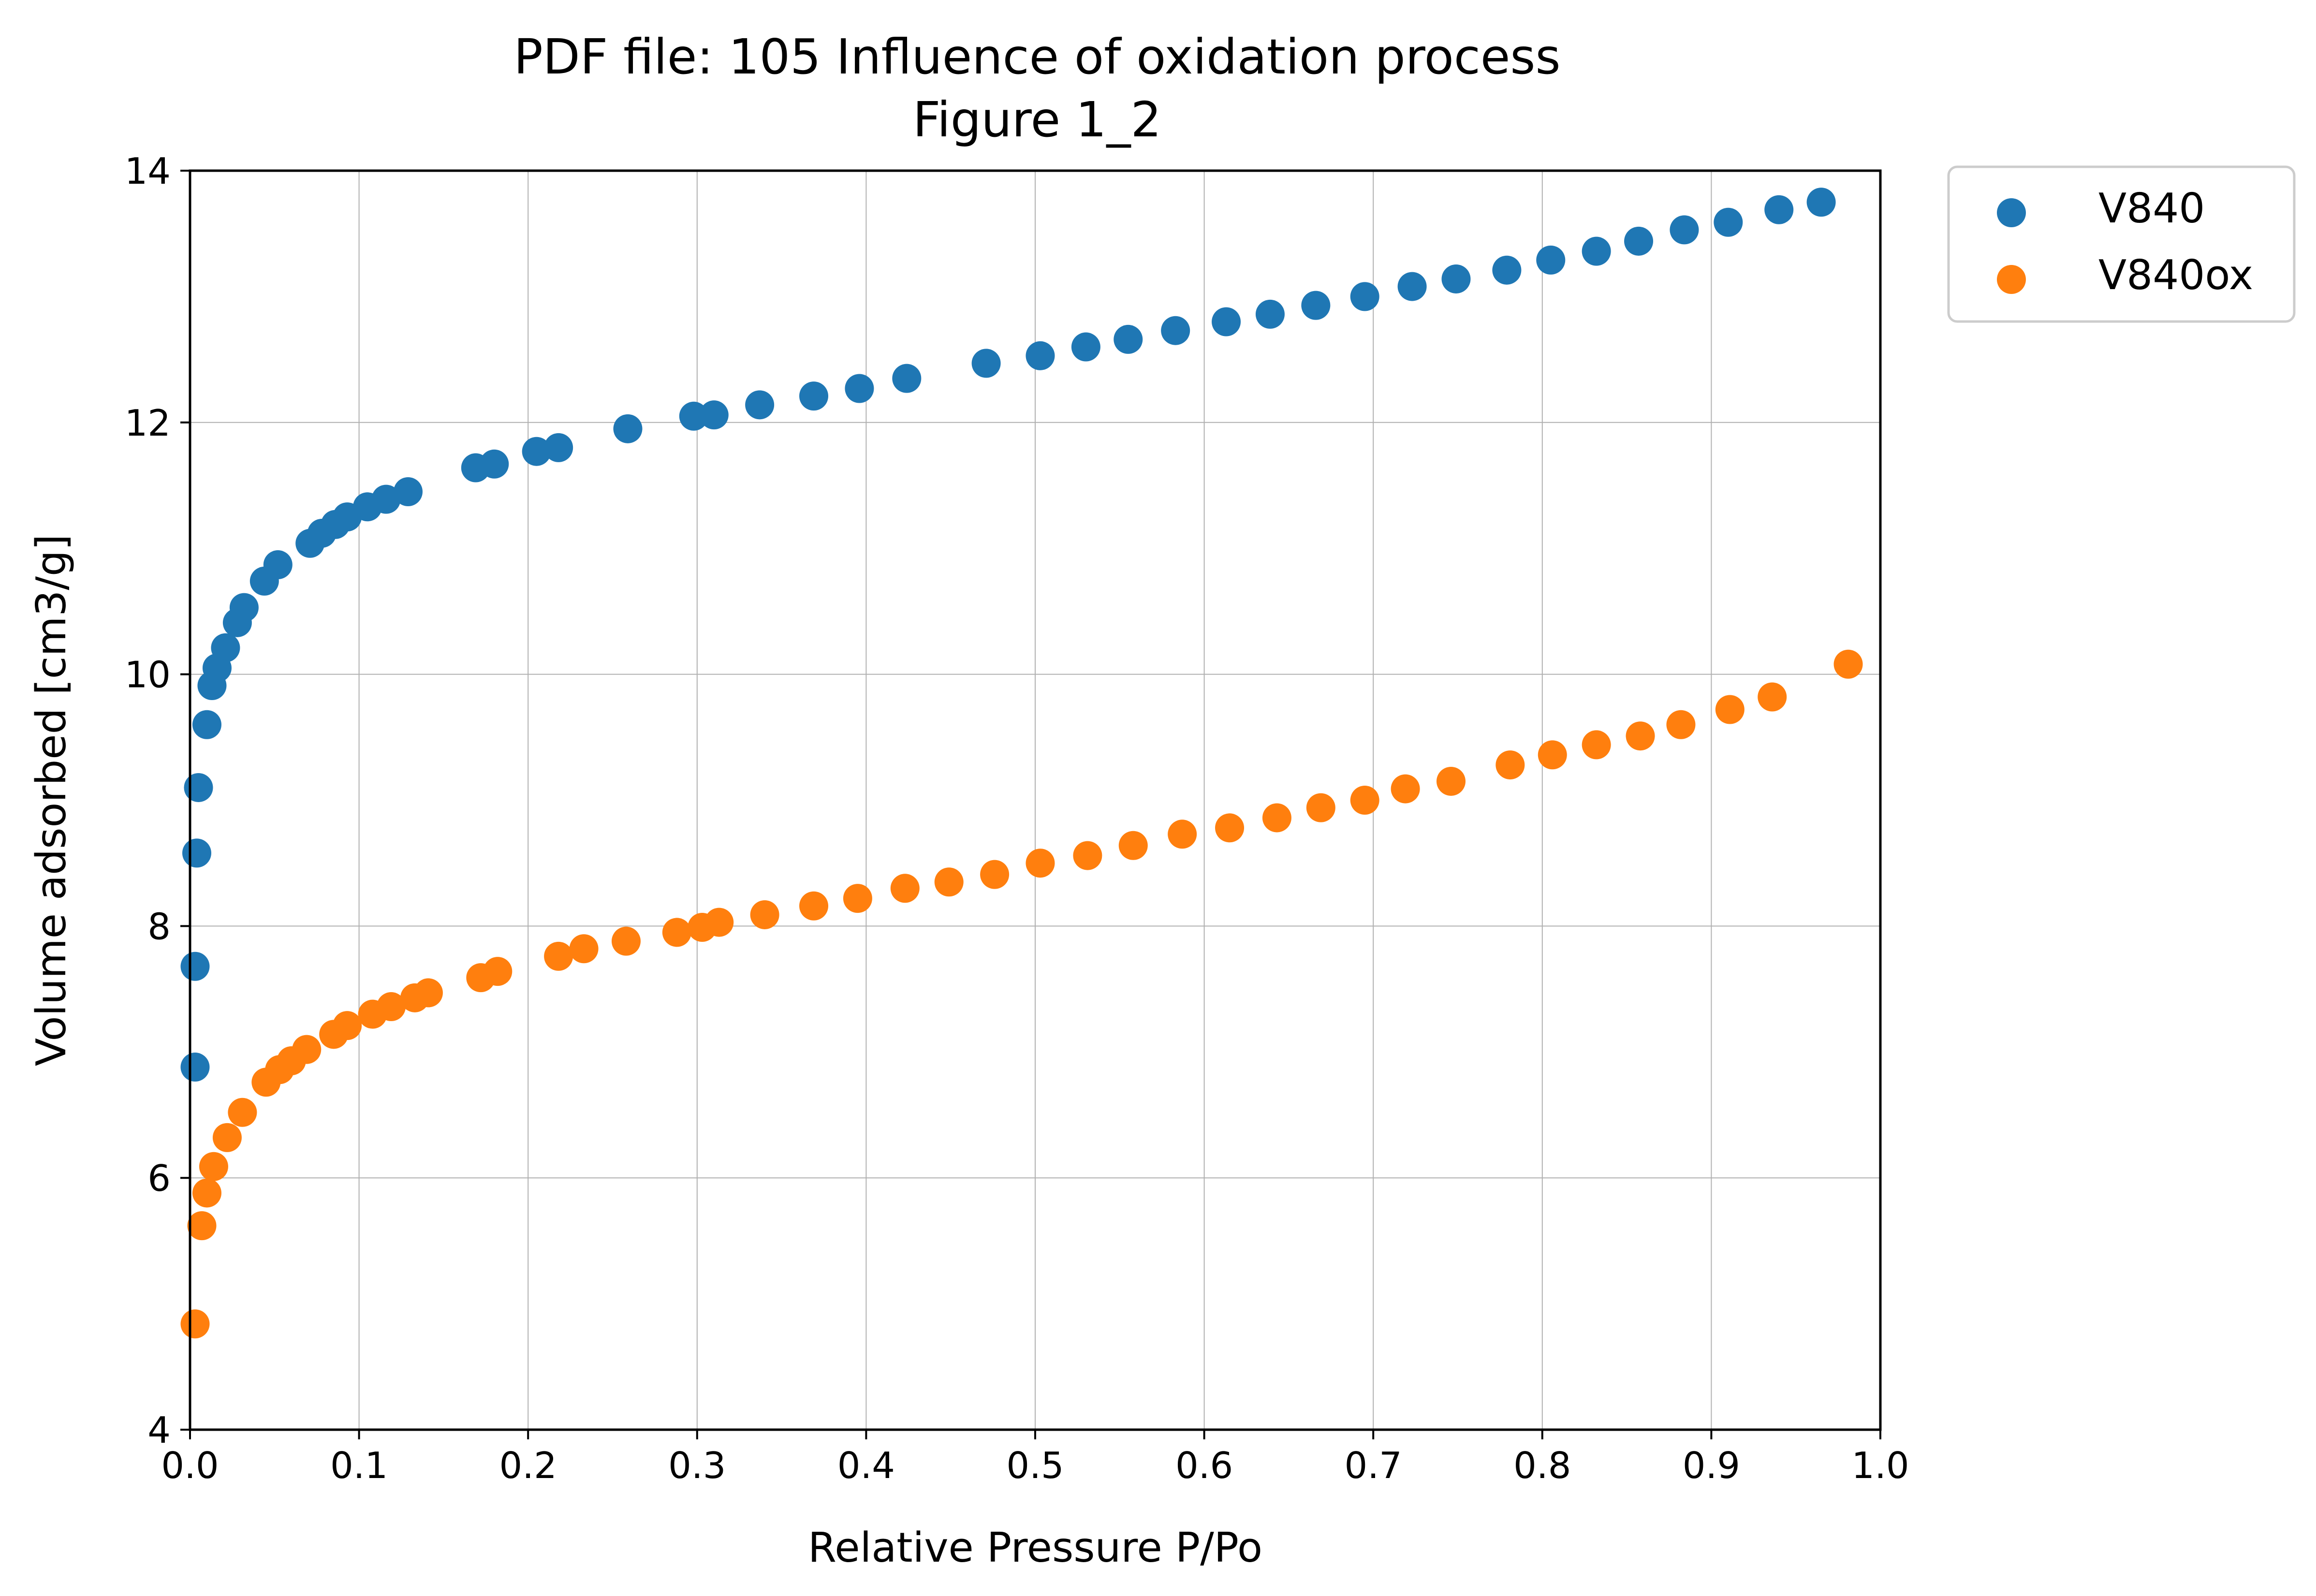 The width and height of the screenshot is (2316, 1596). I want to click on x-tick-label: 0.6, so click(1204, 1465).